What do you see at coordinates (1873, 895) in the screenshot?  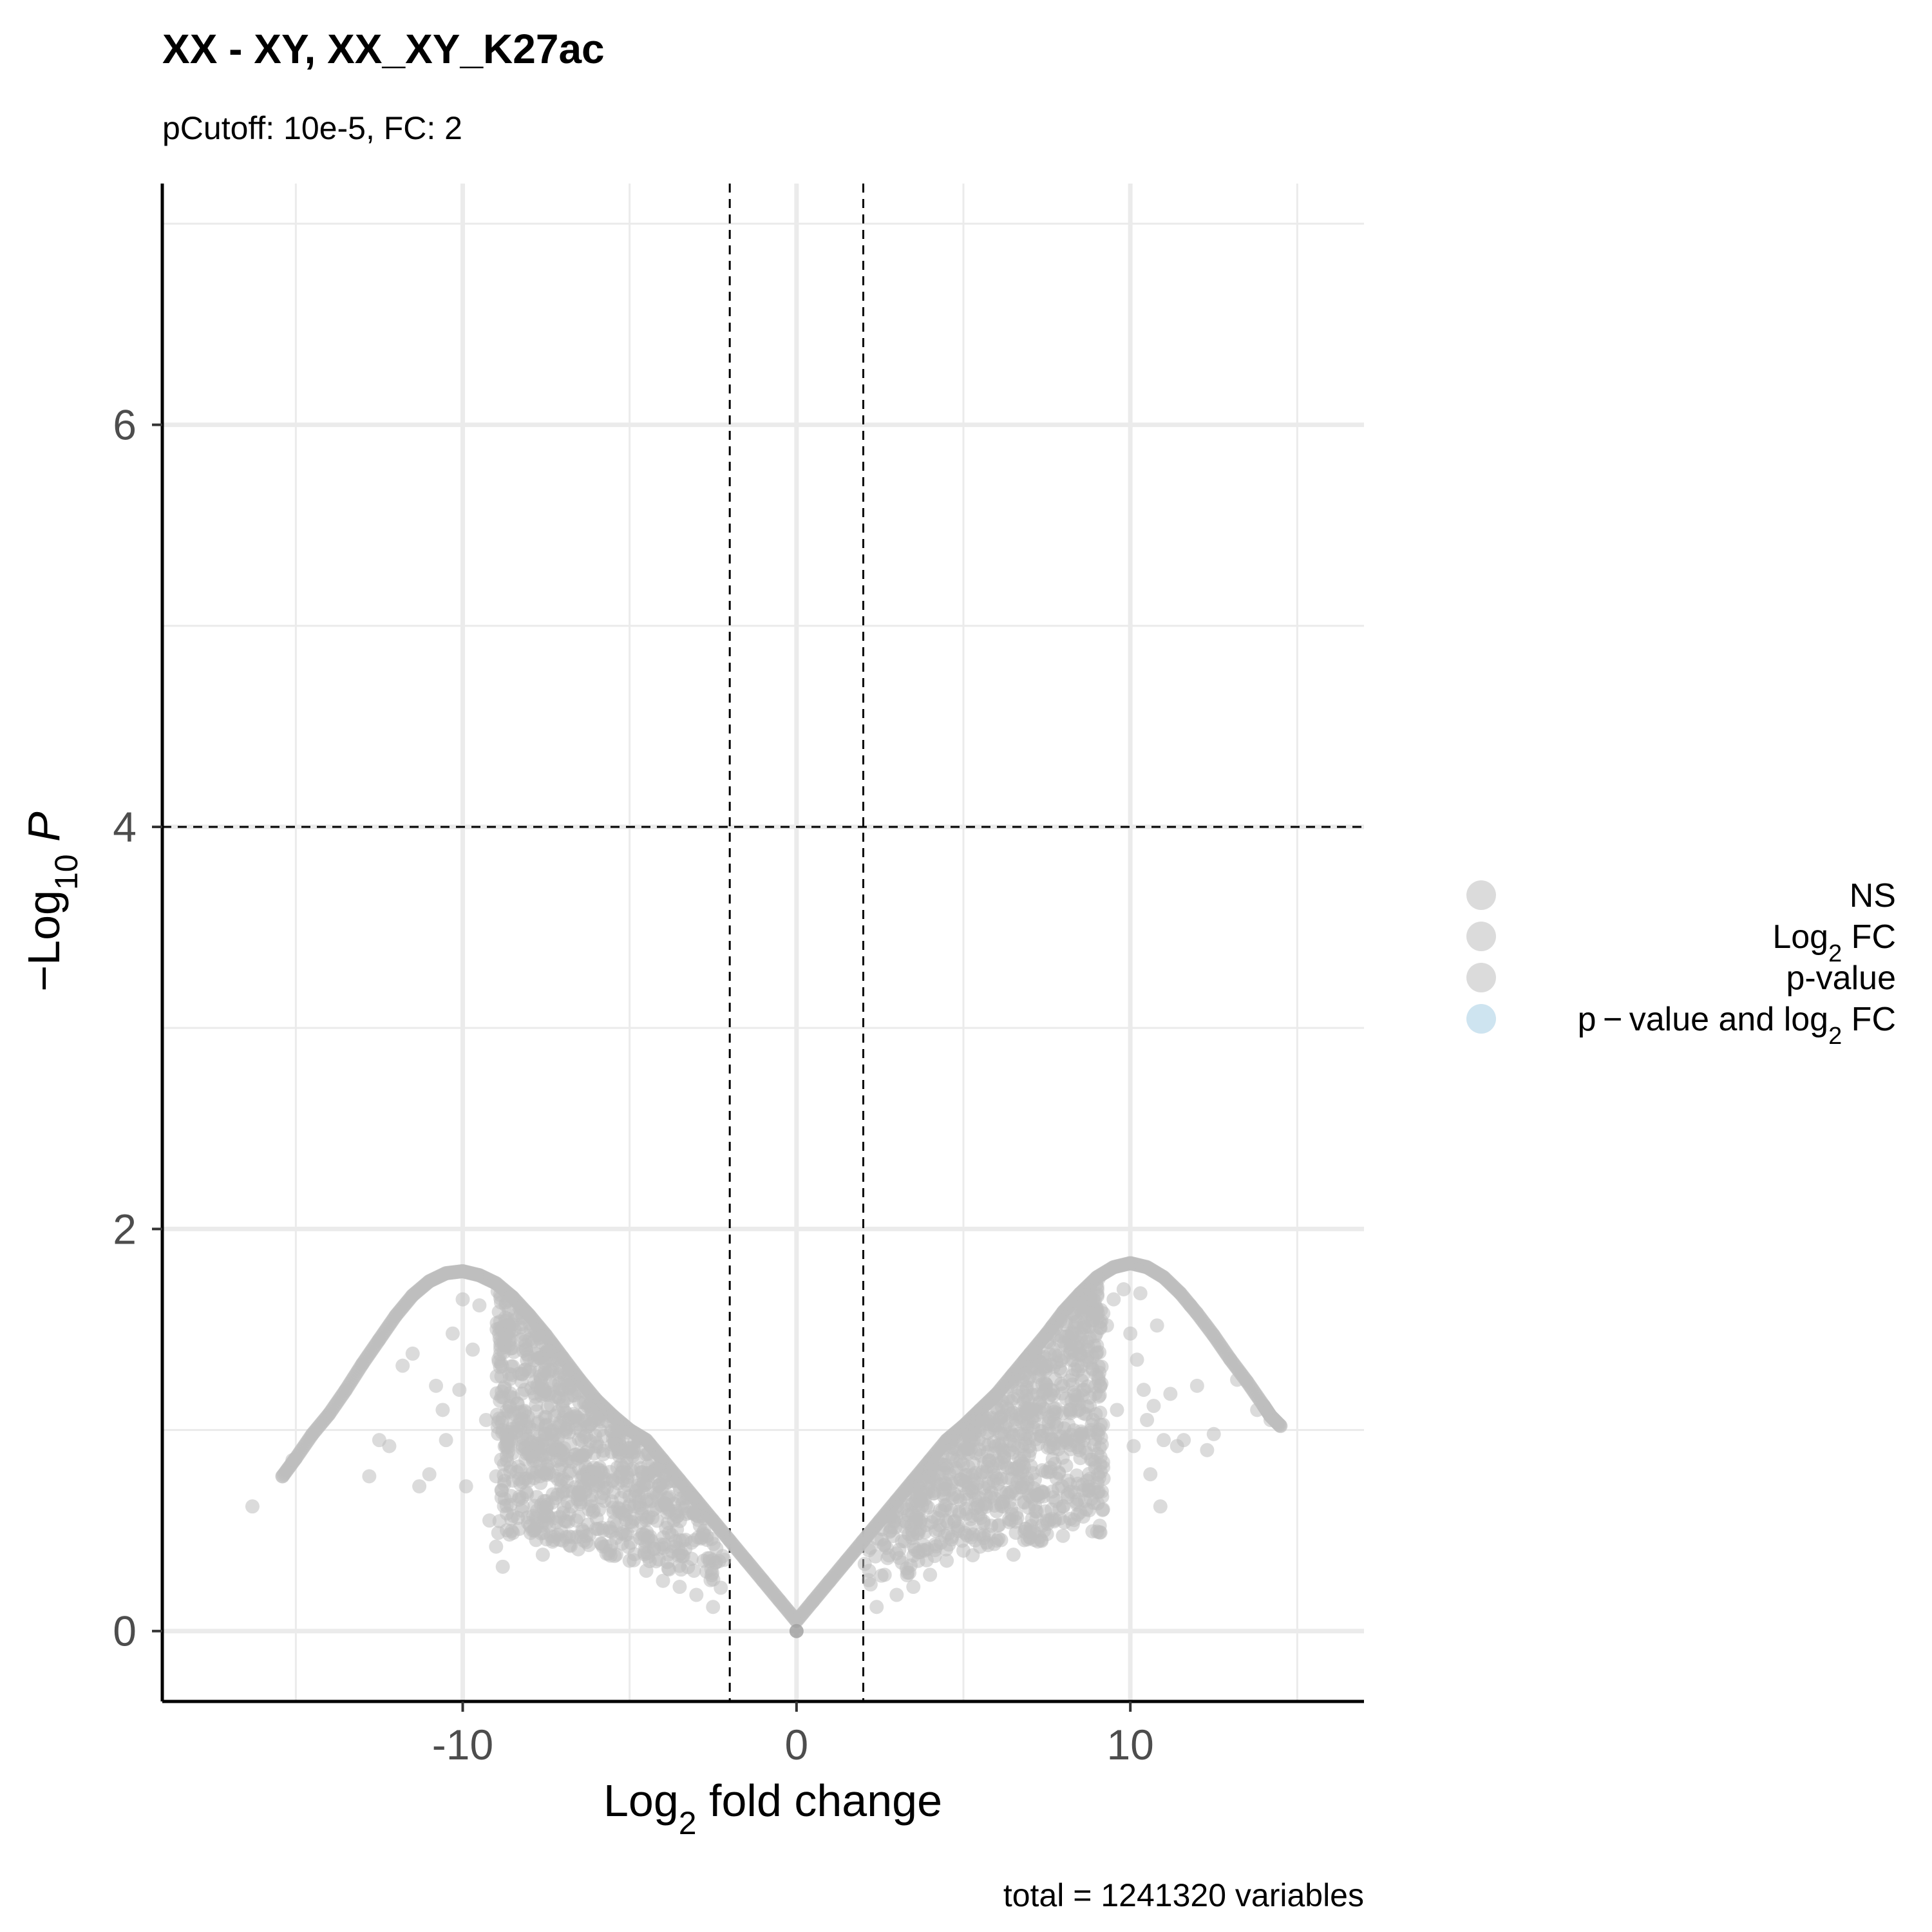 I see `legend-label: NS` at bounding box center [1873, 895].